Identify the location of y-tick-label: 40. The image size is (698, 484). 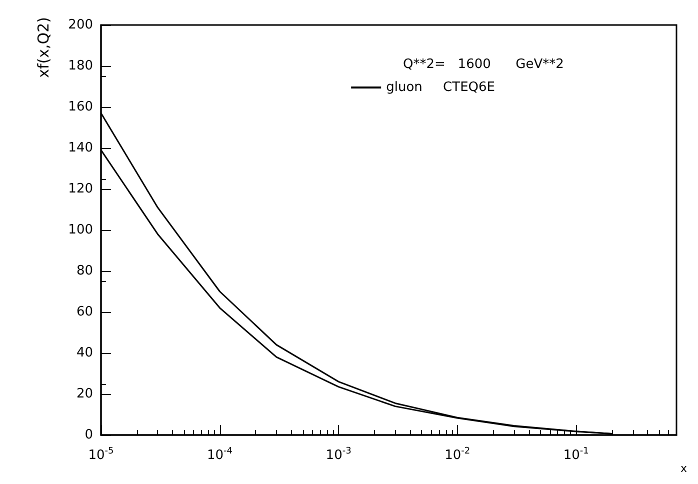
(84, 353).